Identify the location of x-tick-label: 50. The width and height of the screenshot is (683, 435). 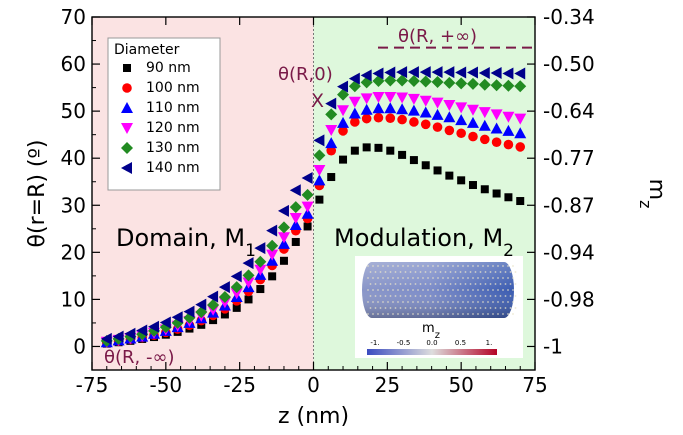
(460, 385).